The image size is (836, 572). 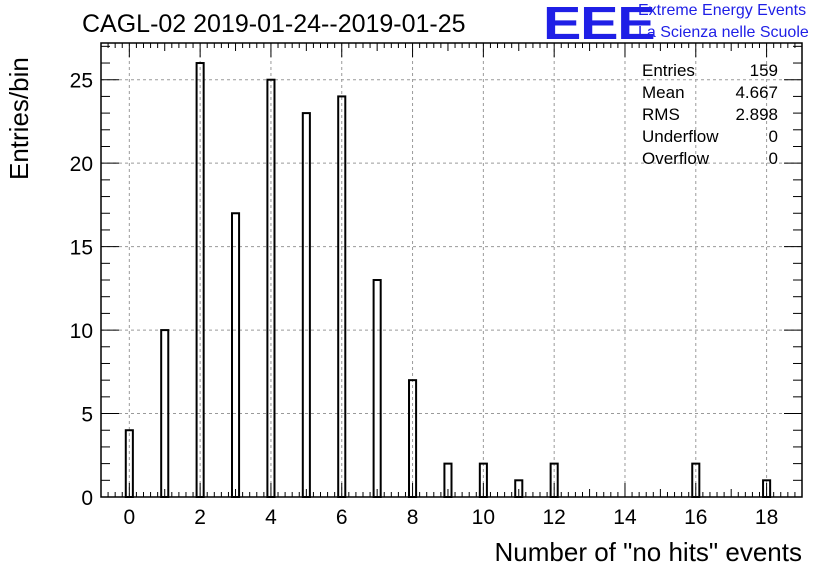 What do you see at coordinates (129, 517) in the screenshot?
I see `x-tick-label: 0` at bounding box center [129, 517].